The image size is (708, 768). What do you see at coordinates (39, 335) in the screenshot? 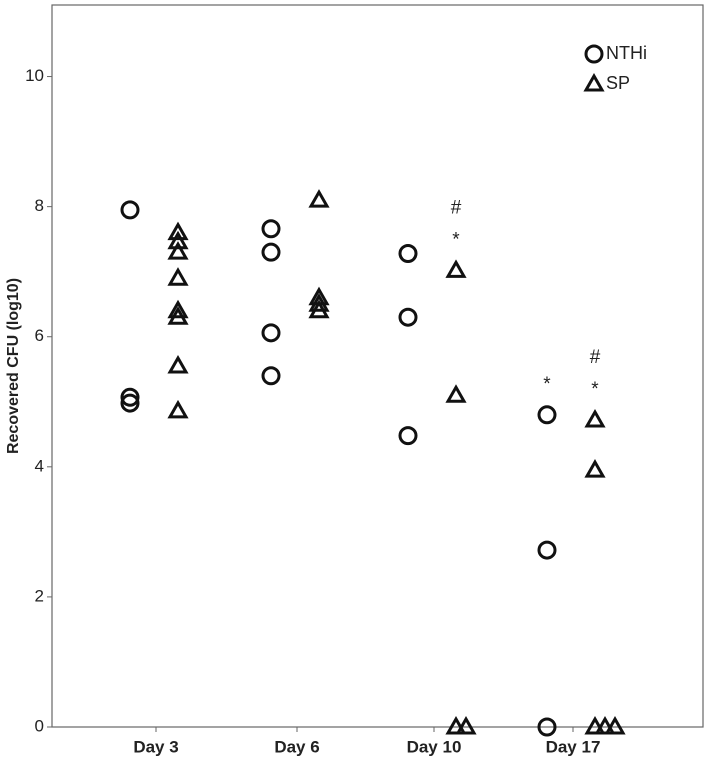
I see `y-tick-label: 6` at bounding box center [39, 335].